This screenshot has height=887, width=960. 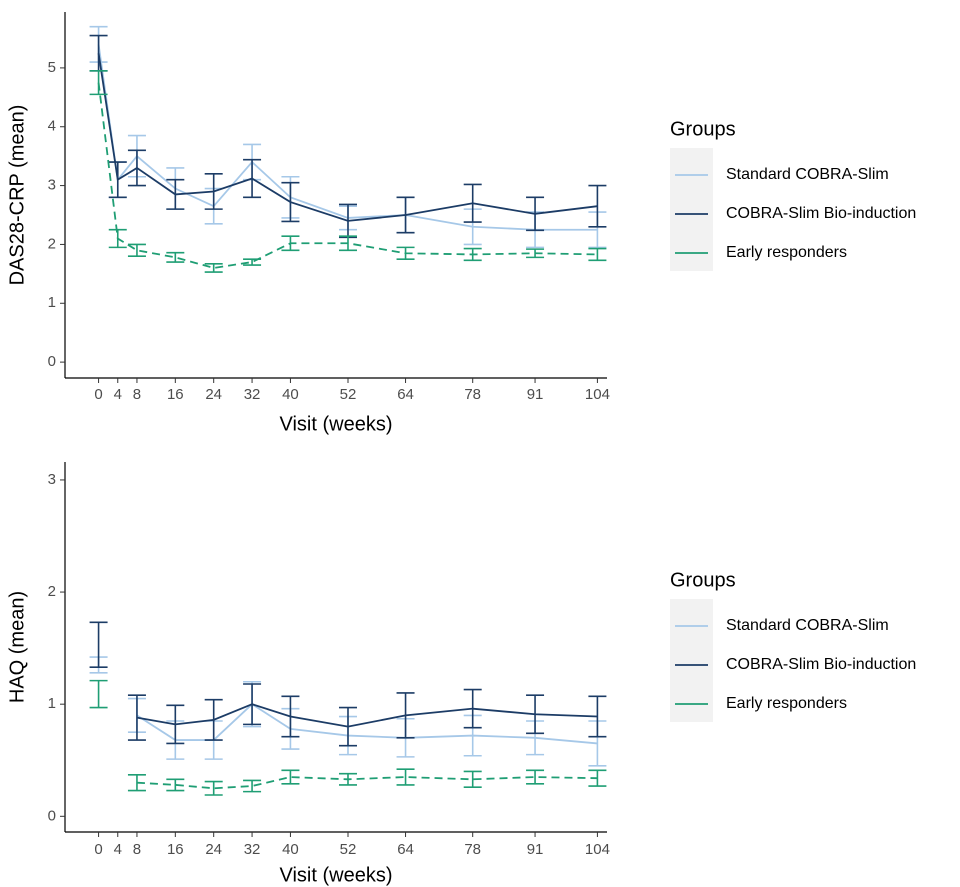 I want to click on y-tick-label: 4, so click(x=52, y=126).